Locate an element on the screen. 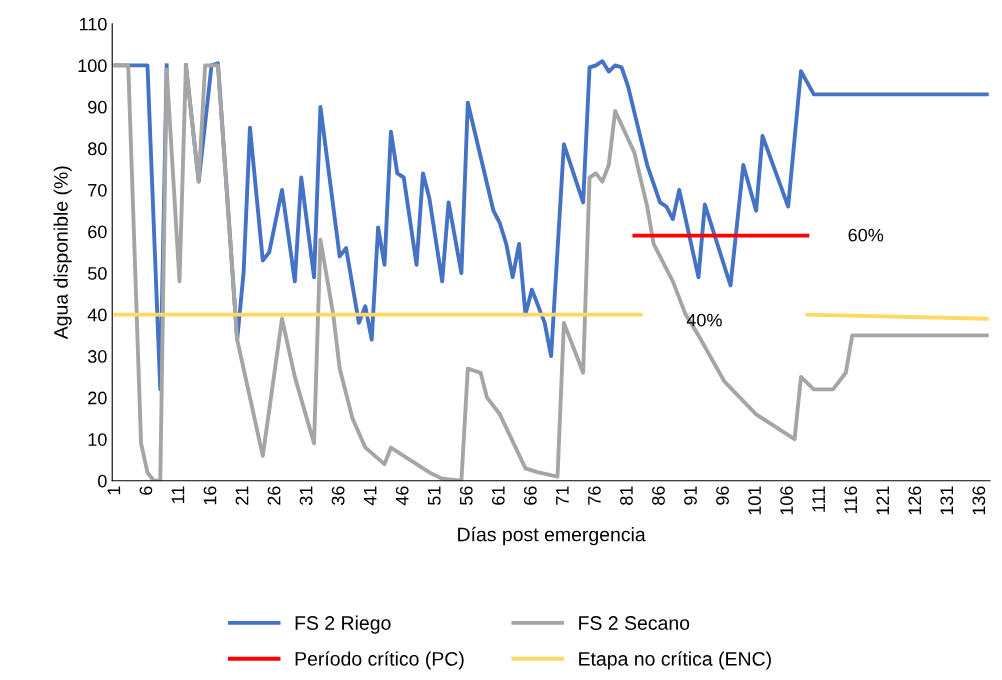 The height and width of the screenshot is (680, 1002). x-tick-label: 101 is located at coordinates (754, 500).